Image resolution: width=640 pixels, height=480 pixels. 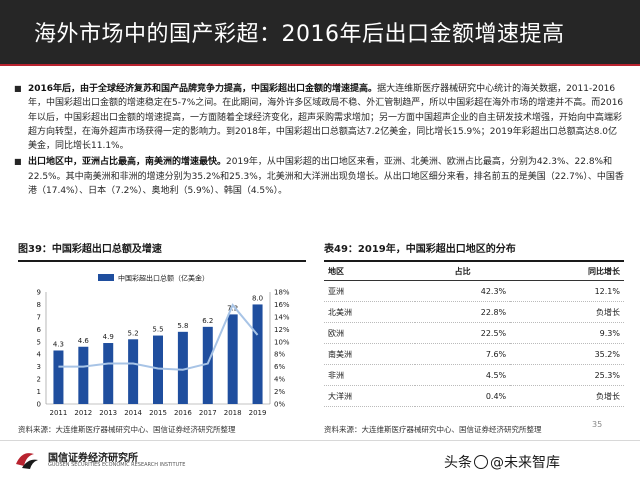 I want to click on y-tick-left: 5, so click(x=39, y=342).